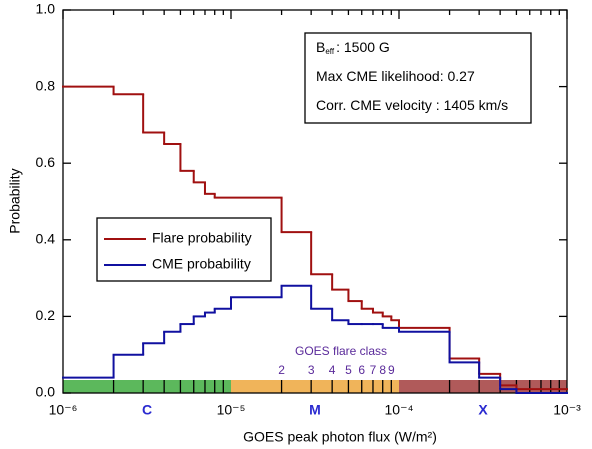 The width and height of the screenshot is (592, 449). I want to click on class-tick-label: 5, so click(348, 370).